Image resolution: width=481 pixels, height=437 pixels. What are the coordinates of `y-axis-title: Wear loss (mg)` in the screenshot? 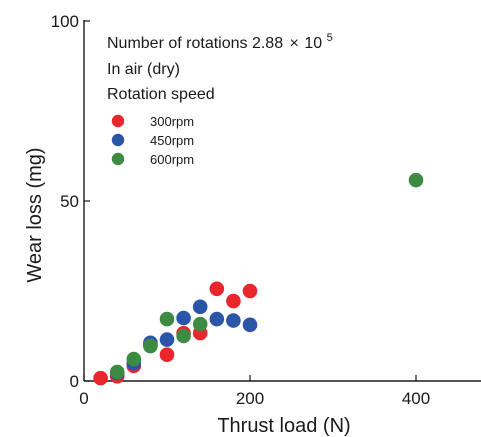 It's located at (35, 214).